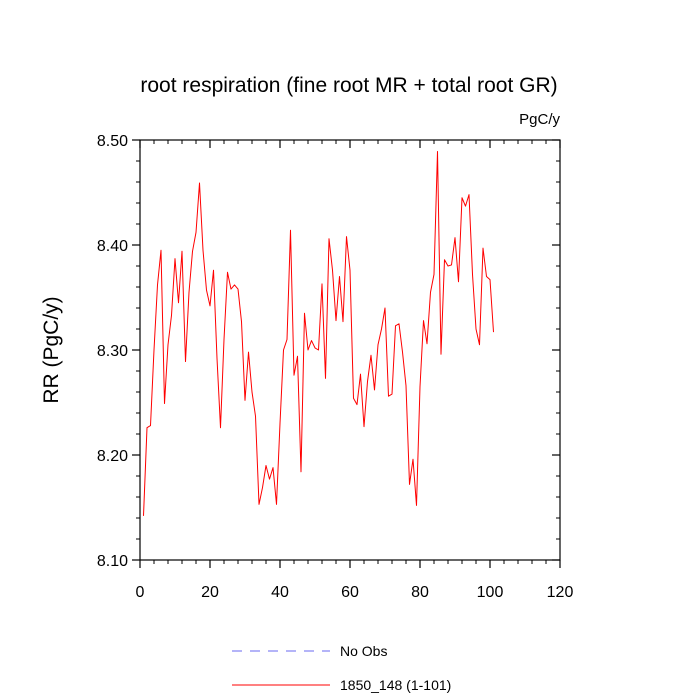  What do you see at coordinates (210, 592) in the screenshot?
I see `x-tick-label: 20` at bounding box center [210, 592].